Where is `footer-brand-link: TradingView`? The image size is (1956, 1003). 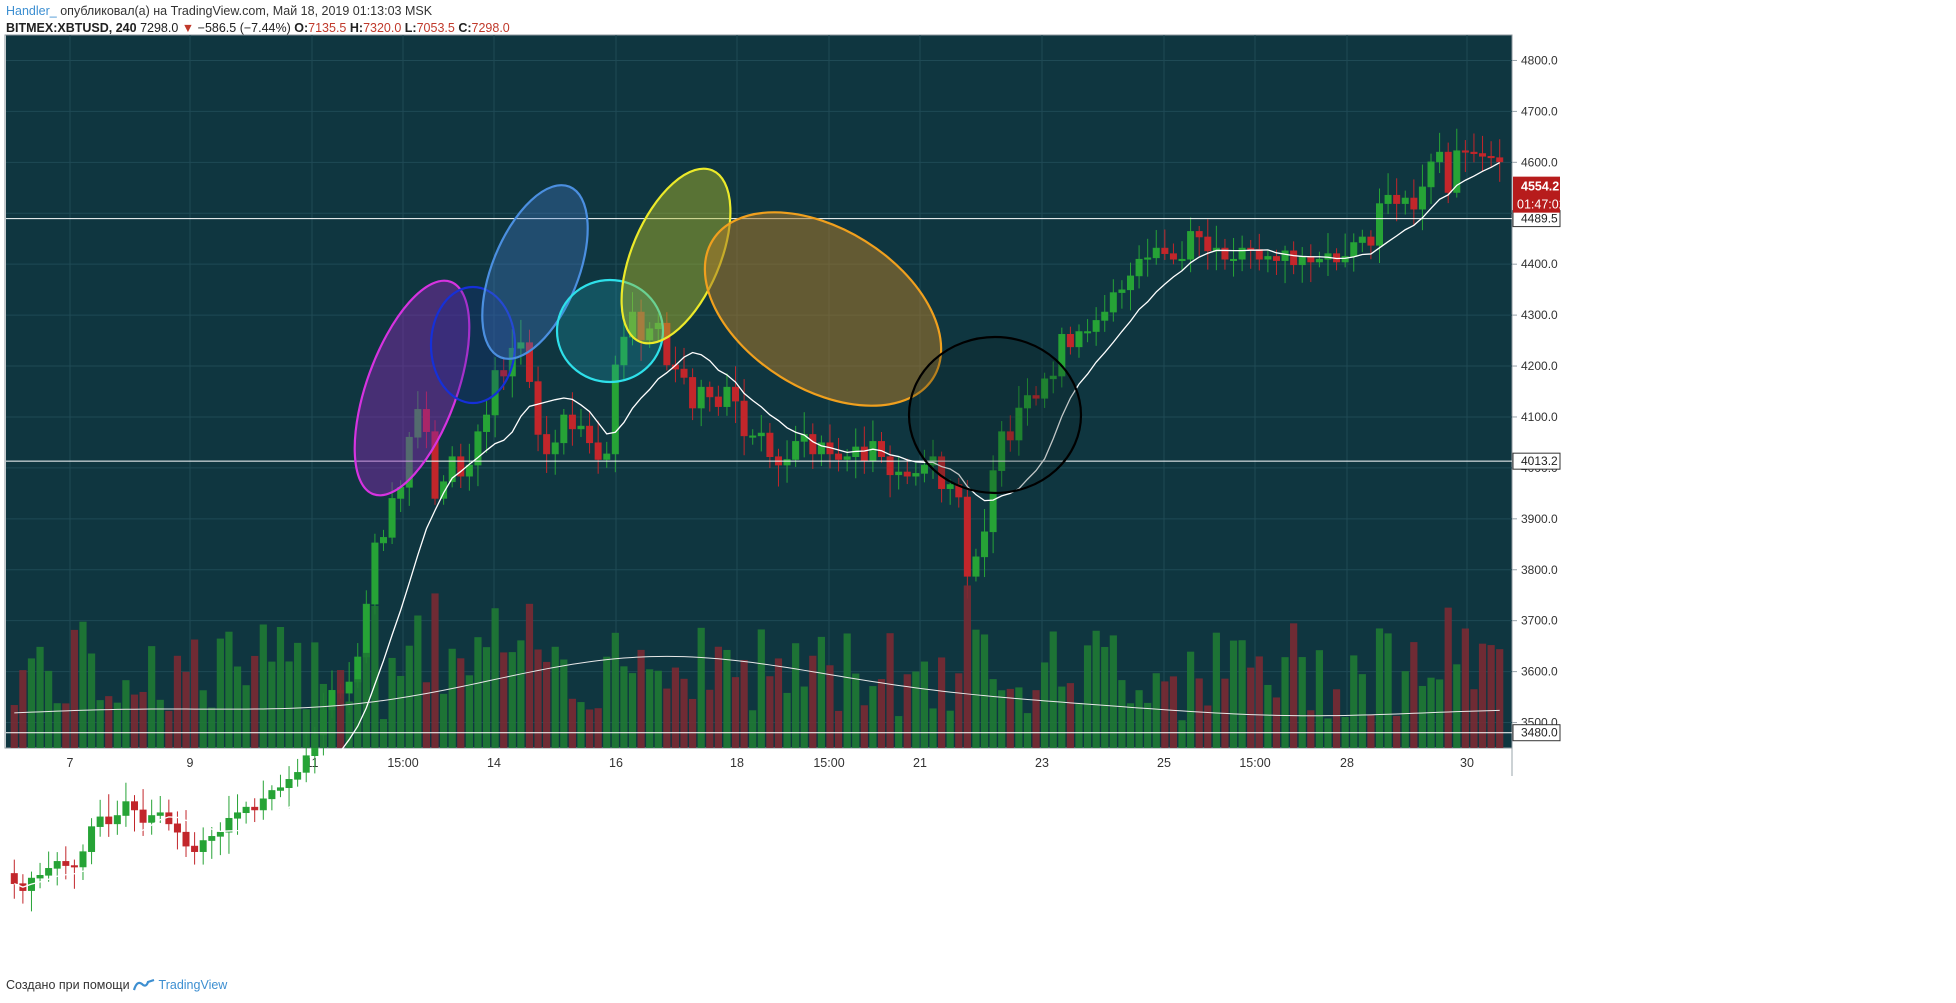
footer-brand-link: TradingView is located at coordinates (193, 985).